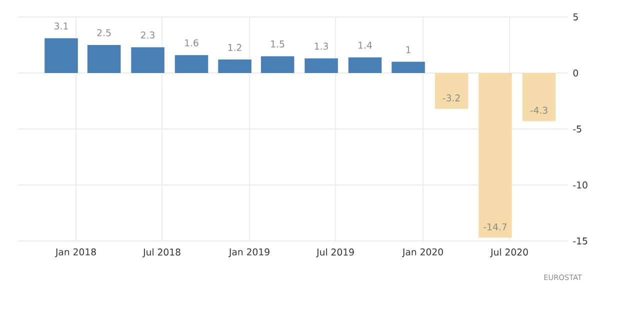 The height and width of the screenshot is (336, 620). What do you see at coordinates (235, 47) in the screenshot?
I see `data-label: 1.2` at bounding box center [235, 47].